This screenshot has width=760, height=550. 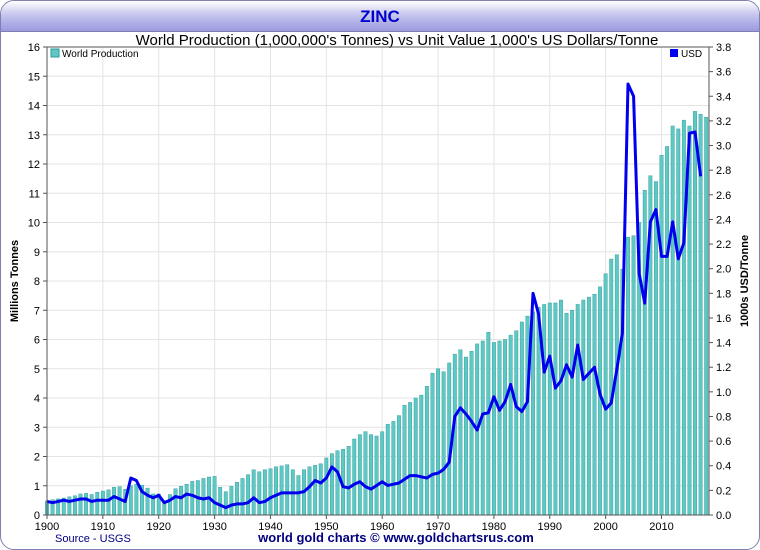 What do you see at coordinates (661, 527) in the screenshot?
I see `x-tick-label: 2010` at bounding box center [661, 527].